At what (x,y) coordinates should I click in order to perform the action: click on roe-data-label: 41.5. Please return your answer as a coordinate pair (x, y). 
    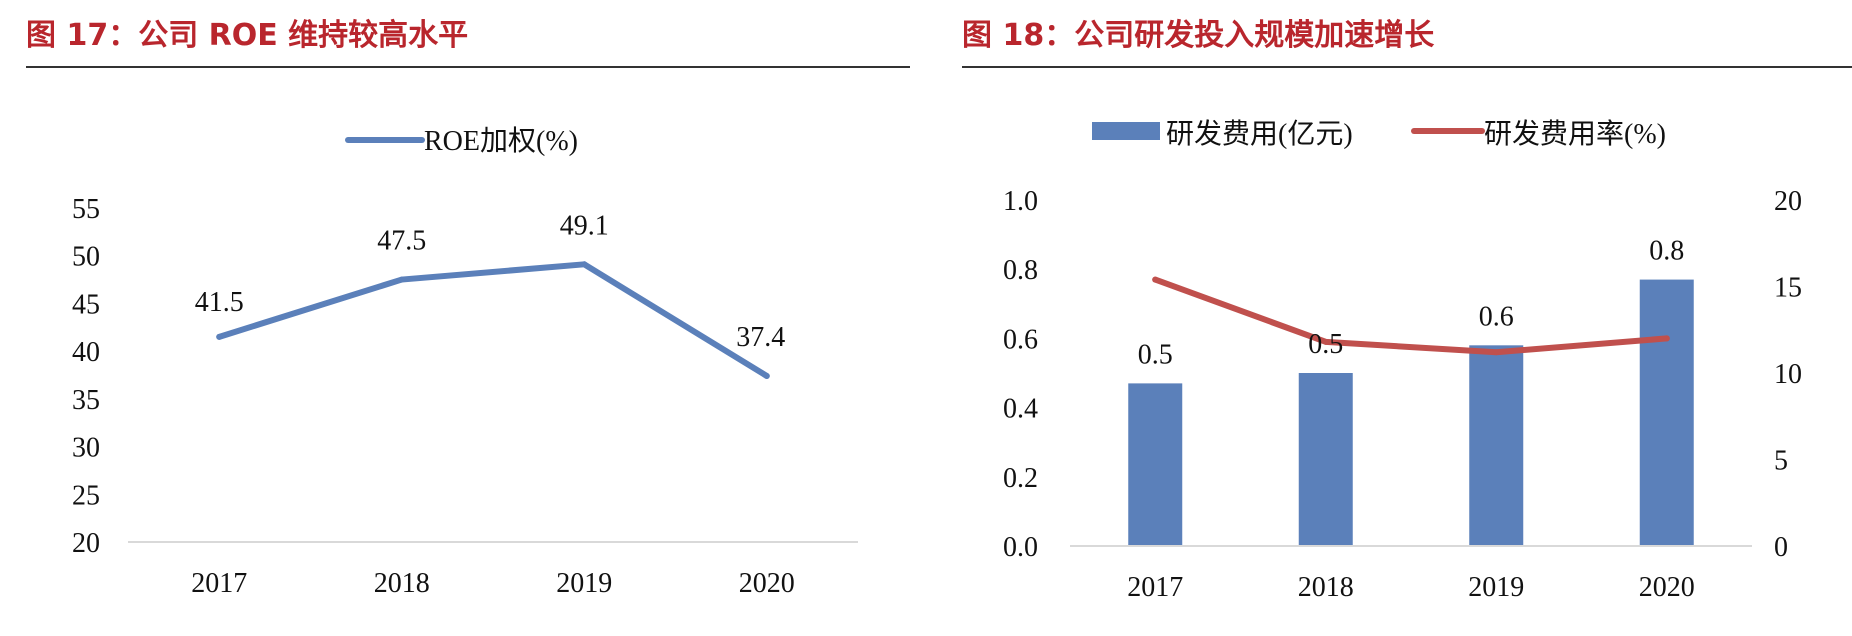
    Looking at the image, I should click on (219, 302).